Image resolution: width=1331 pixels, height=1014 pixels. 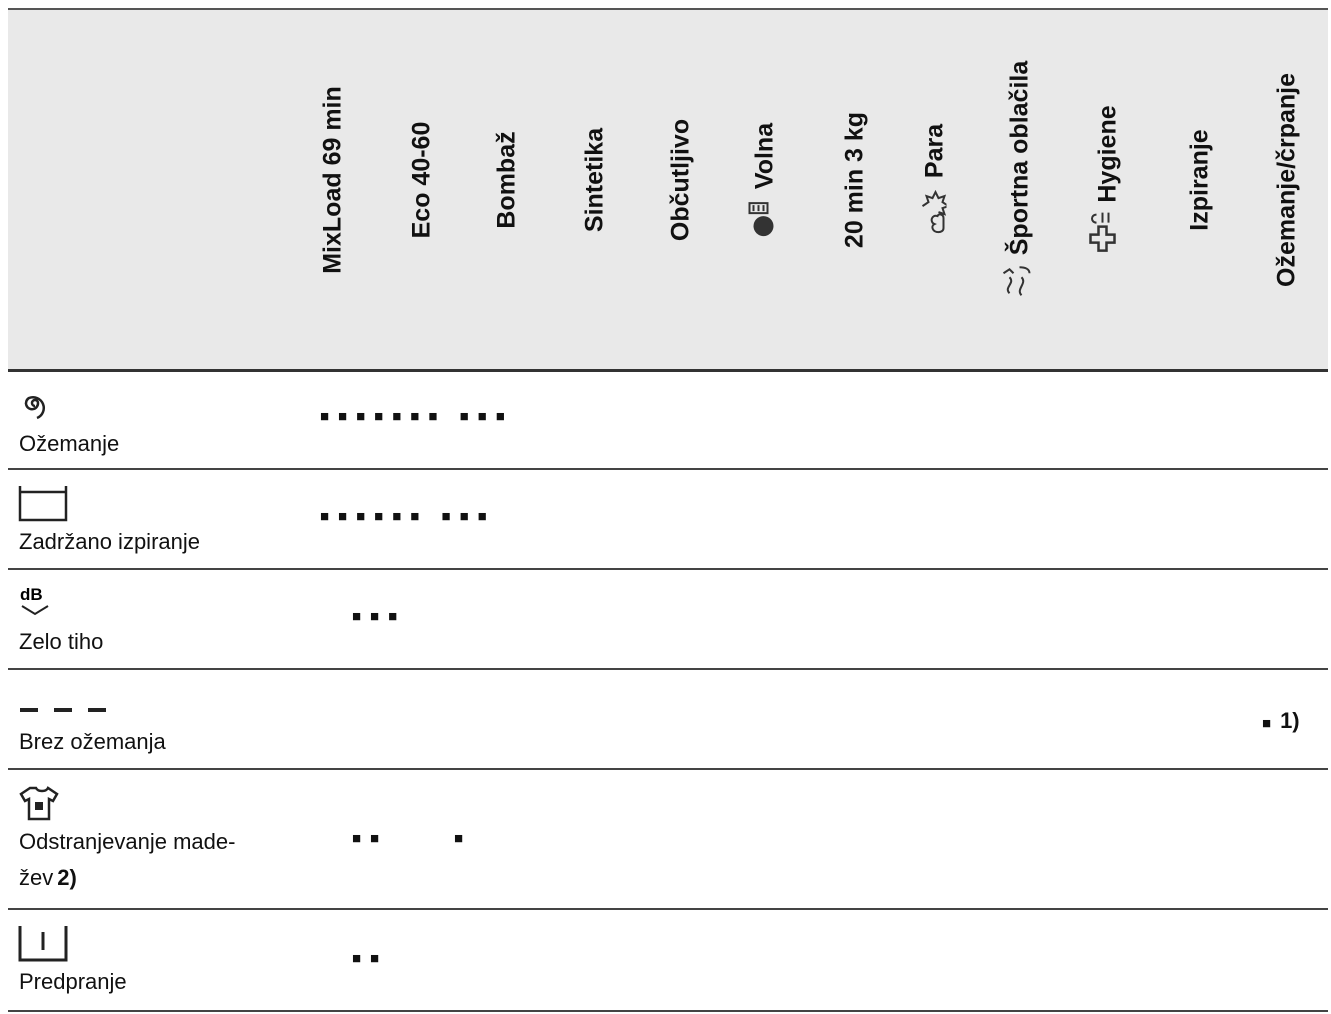 I want to click on column-header: Občutljivo, so click(x=681, y=180).